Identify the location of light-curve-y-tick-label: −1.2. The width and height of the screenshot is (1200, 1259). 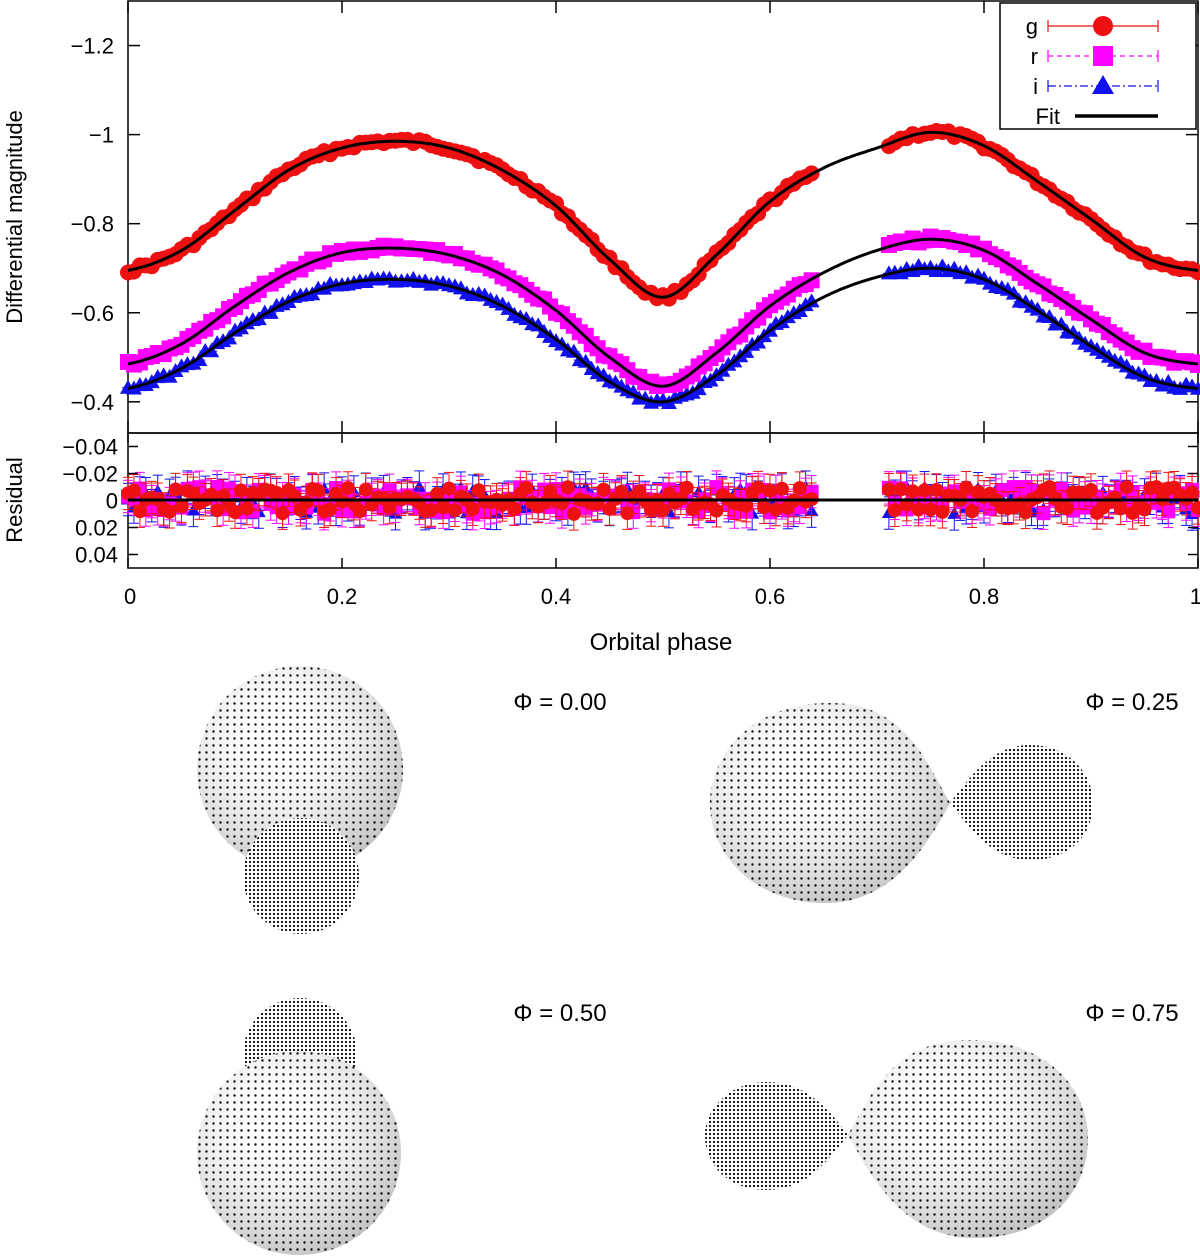
(92, 46).